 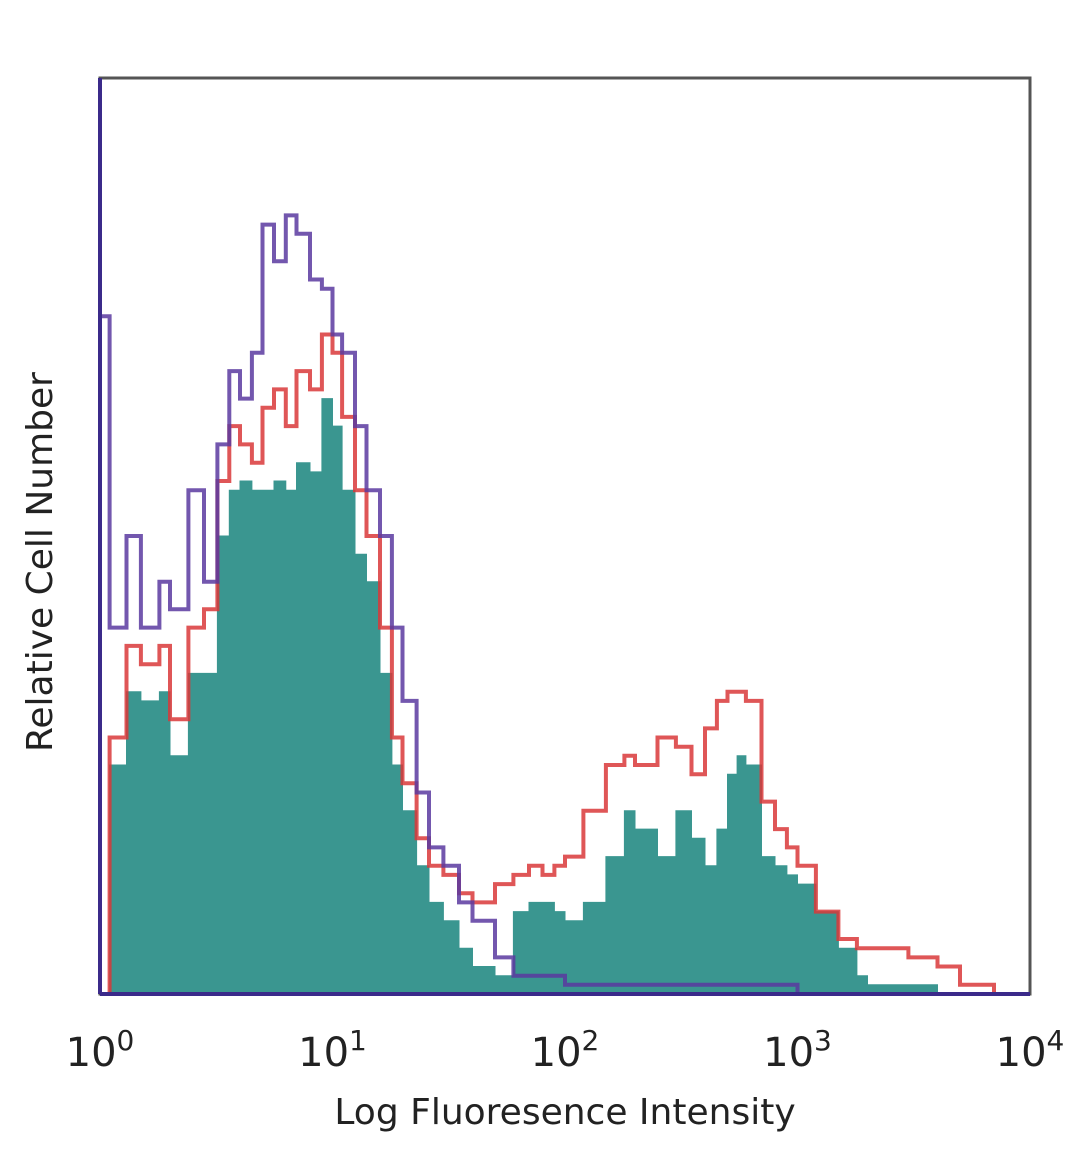 What do you see at coordinates (40, 562) in the screenshot?
I see `y-axis-title: Relative Cell Number` at bounding box center [40, 562].